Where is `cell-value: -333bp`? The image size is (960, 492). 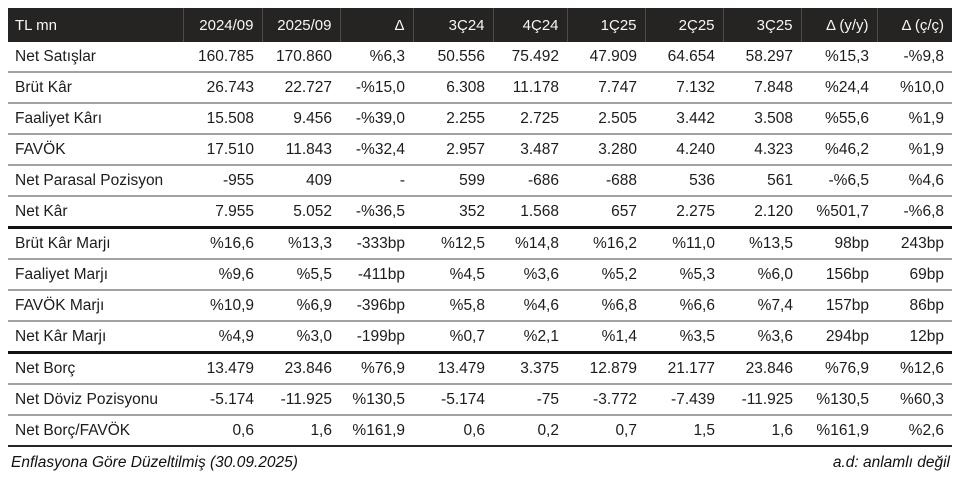 cell-value: -333bp is located at coordinates (376, 243).